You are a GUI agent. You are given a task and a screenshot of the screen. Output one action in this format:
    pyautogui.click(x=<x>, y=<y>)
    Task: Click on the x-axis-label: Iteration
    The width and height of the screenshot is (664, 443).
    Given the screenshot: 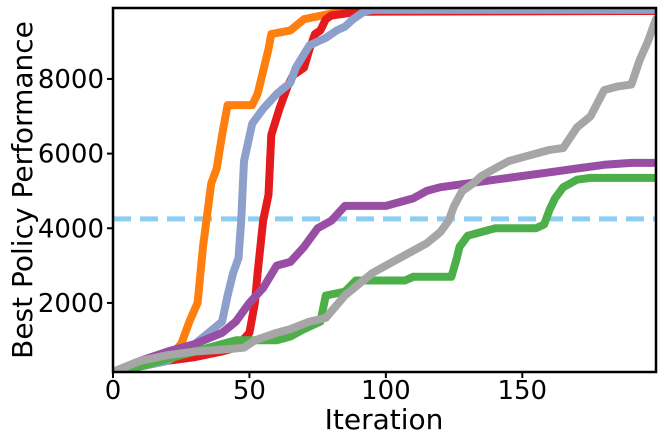 What is the action you would take?
    pyautogui.click(x=384, y=419)
    